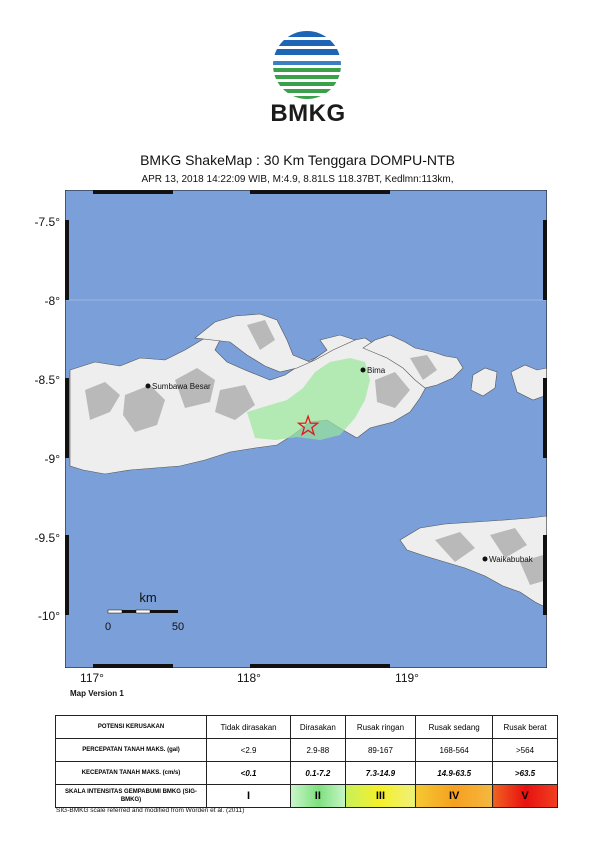 The height and width of the screenshot is (842, 595). What do you see at coordinates (249, 678) in the screenshot?
I see `lon-label: 118°` at bounding box center [249, 678].